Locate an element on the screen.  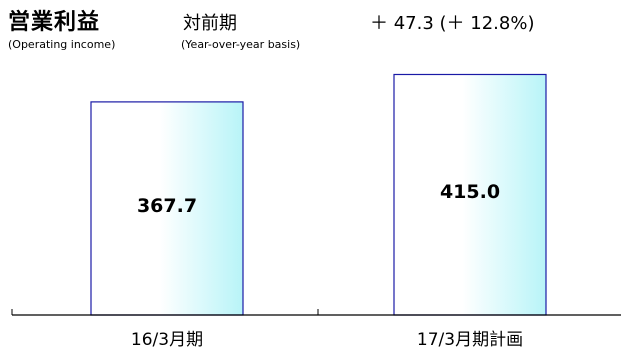
category-label-2: 17/3月期計画 is located at coordinates (470, 340).